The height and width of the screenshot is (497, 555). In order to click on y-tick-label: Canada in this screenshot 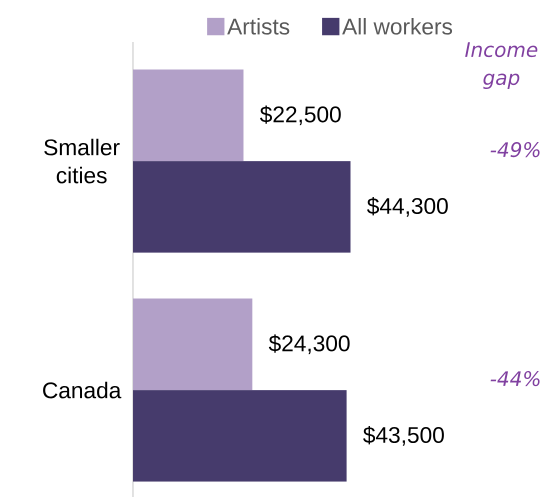, I will do `click(82, 390)`.